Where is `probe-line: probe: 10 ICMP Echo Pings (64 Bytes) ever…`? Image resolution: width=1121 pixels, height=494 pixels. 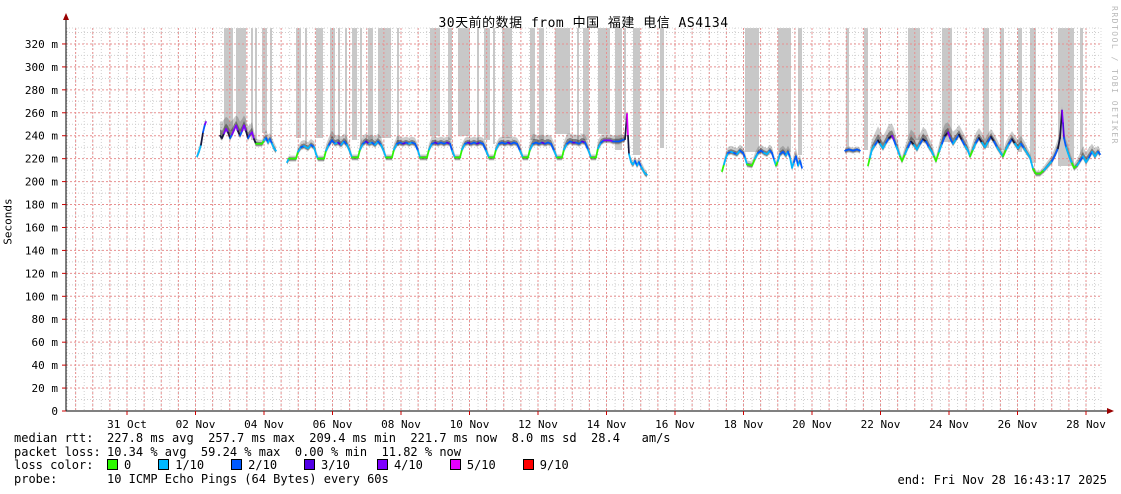 probe-line: probe: 10 ICMP Echo Pings (64 Bytes) ever… is located at coordinates (201, 479).